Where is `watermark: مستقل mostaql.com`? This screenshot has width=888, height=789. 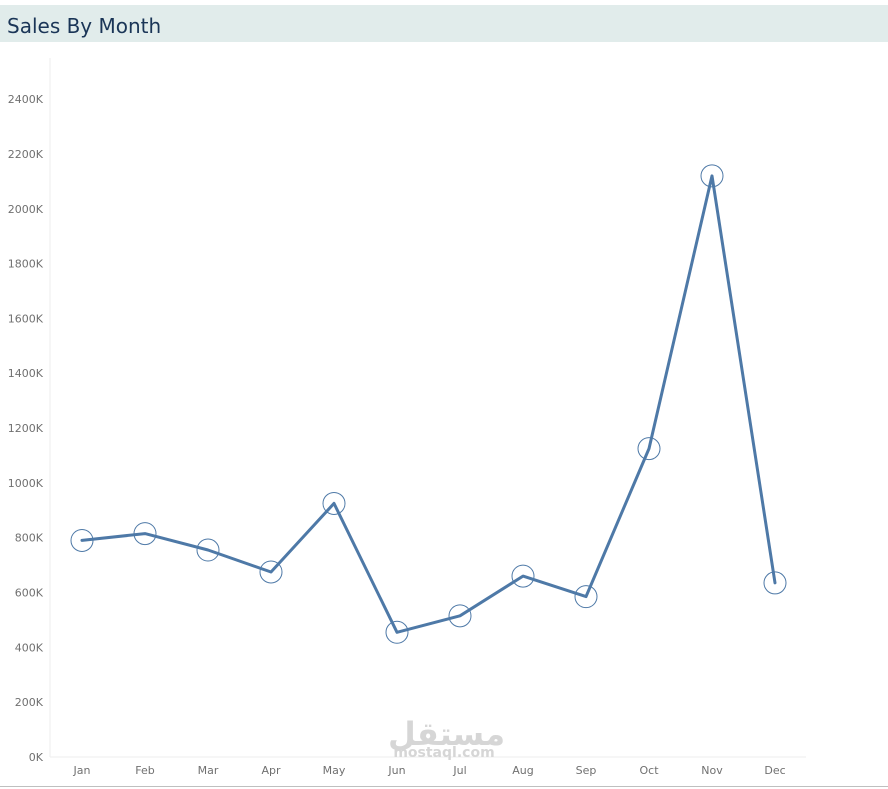 watermark: مستقل mostaql.com is located at coordinates (447, 738).